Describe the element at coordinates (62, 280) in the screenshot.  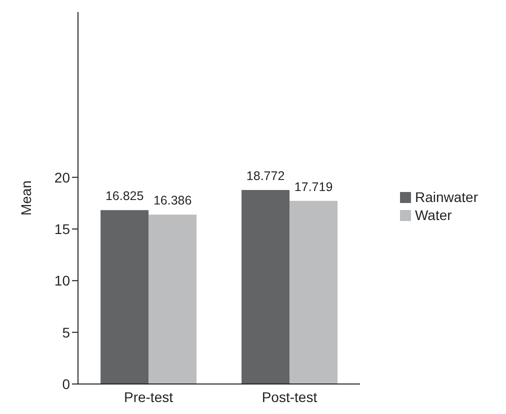
I see `y-tick-label: 10` at that location.